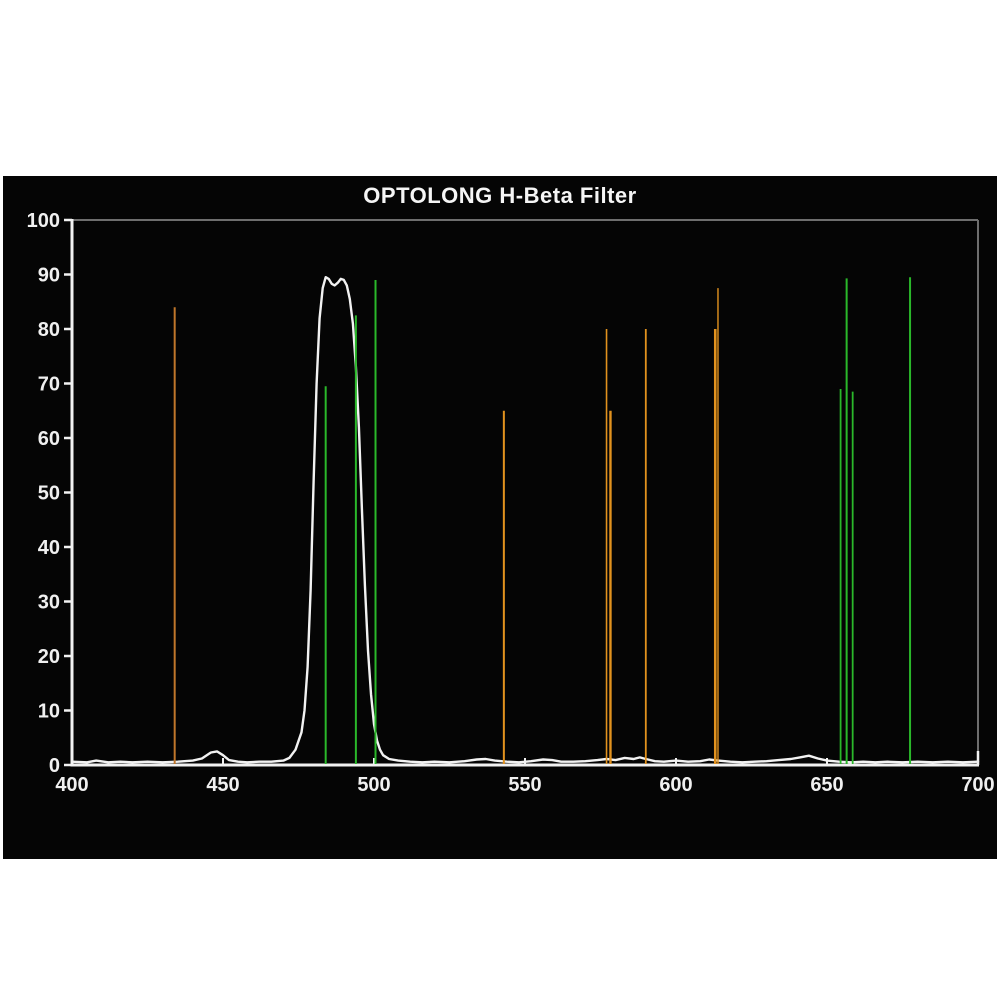  I want to click on y-axis-tick-label: 40, so click(49, 548).